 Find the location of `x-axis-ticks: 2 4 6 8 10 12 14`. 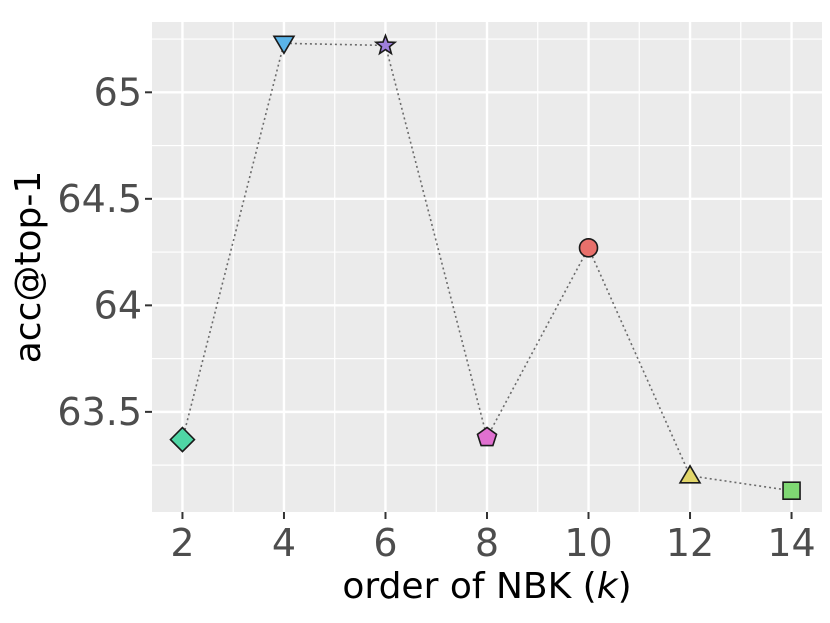

x-axis-ticks: 2 4 6 8 10 12 14 is located at coordinates (493, 538).